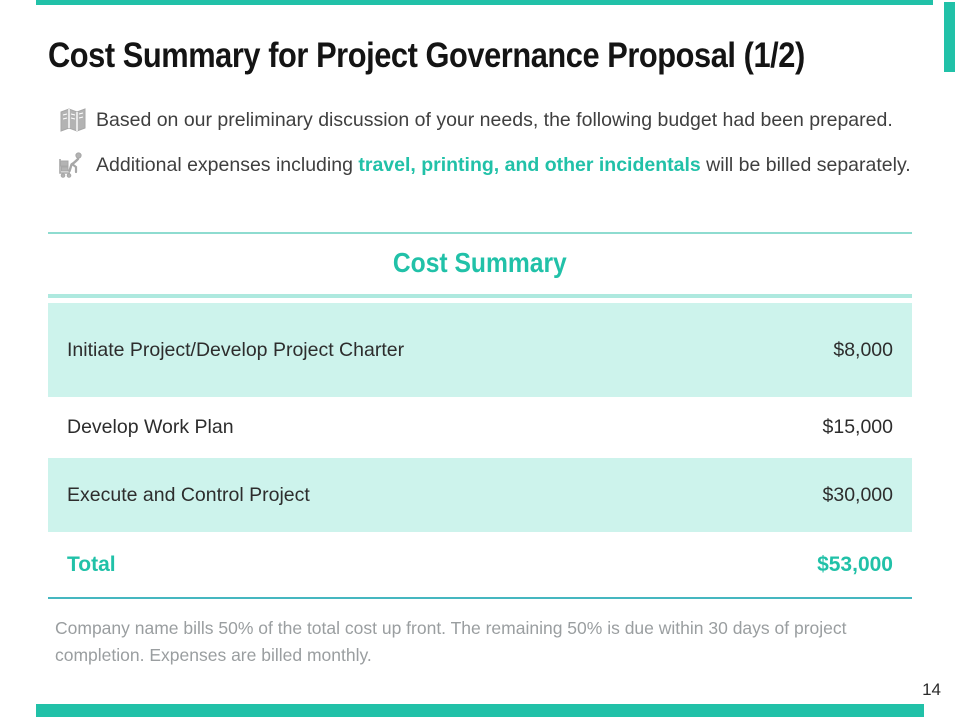 The height and width of the screenshot is (720, 960). Describe the element at coordinates (480, 233) in the screenshot. I see `table-top-divider` at that location.